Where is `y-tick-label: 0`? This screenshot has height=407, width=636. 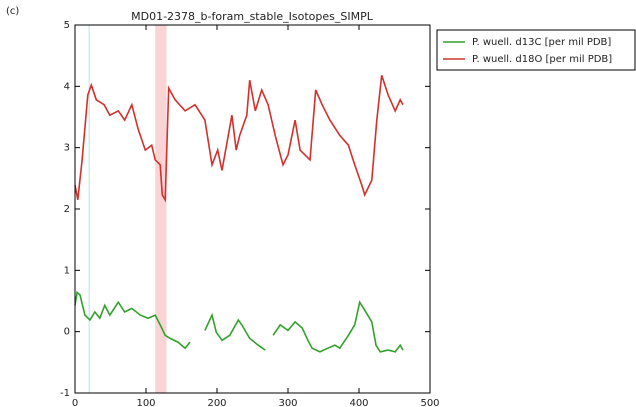 y-tick-label: 0 is located at coordinates (67, 332).